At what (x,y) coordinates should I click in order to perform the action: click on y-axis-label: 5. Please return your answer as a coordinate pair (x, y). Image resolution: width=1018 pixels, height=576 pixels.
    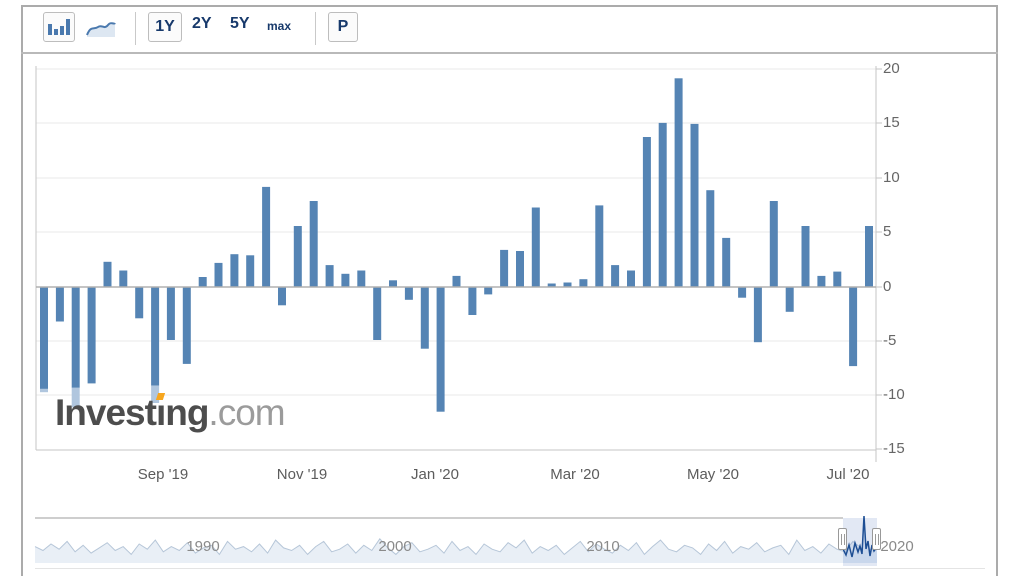
    Looking at the image, I should click on (887, 231).